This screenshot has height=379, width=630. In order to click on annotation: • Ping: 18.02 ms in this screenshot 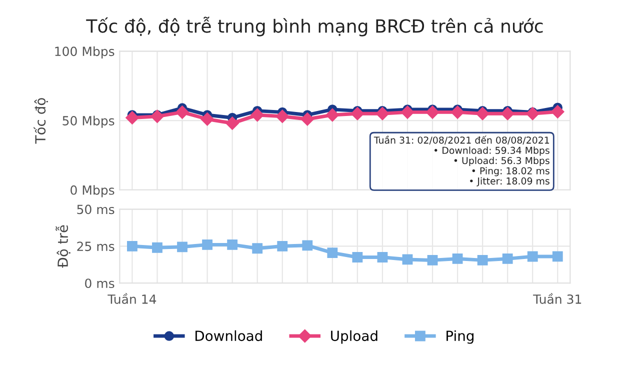, I will do `click(511, 171)`.